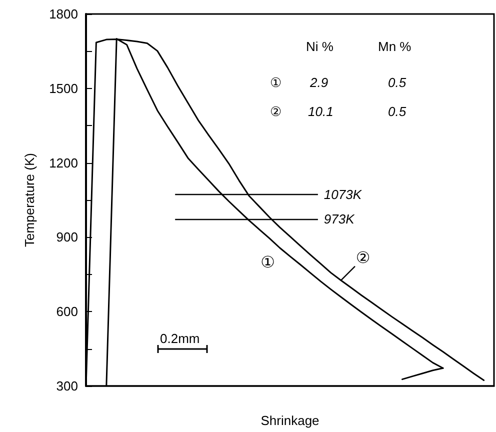 The width and height of the screenshot is (496, 432). Describe the element at coordinates (67, 237) in the screenshot. I see `y-tick-label: 900` at that location.